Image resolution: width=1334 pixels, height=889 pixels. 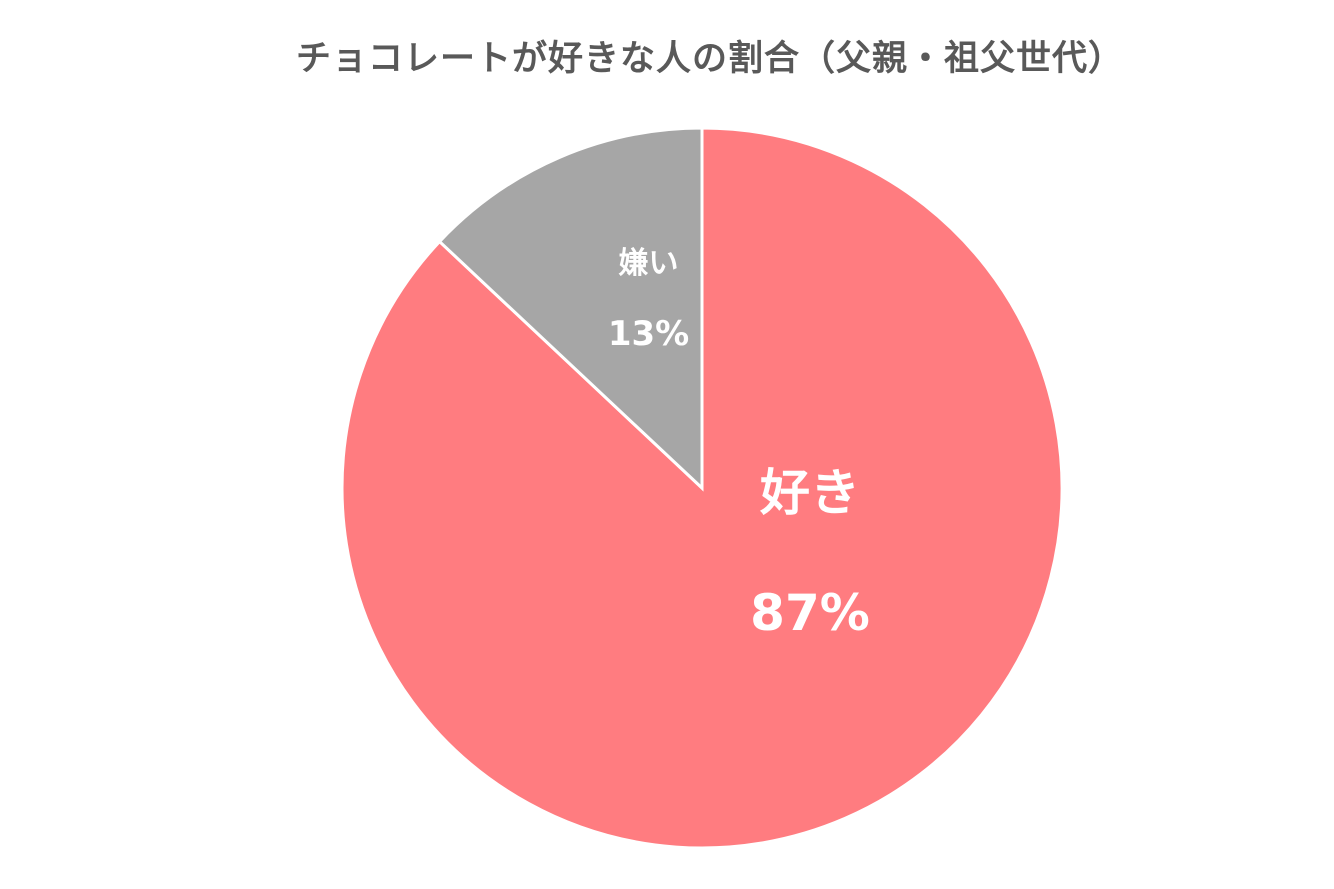 What do you see at coordinates (810, 613) in the screenshot?
I see `slice-value-0: 87%` at bounding box center [810, 613].